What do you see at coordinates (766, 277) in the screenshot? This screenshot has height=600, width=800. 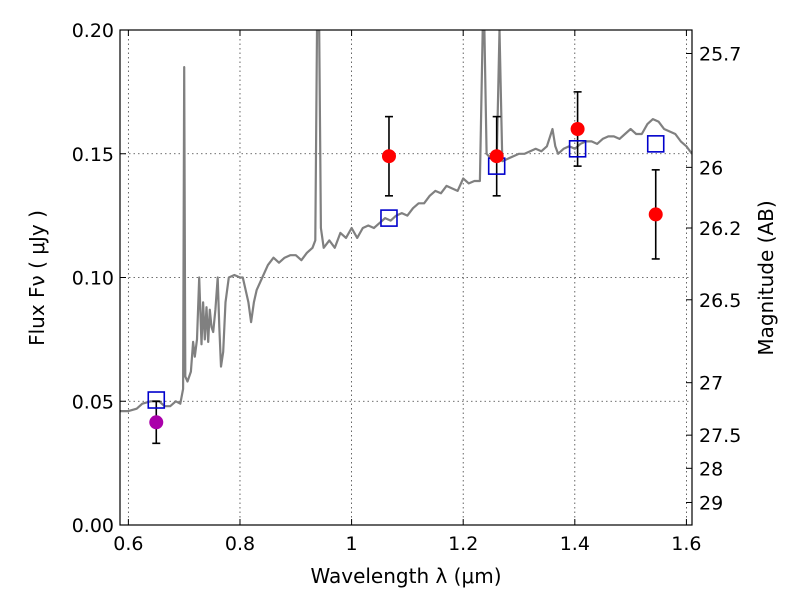 I see `y2-axis-label: Magnitude (AB)` at bounding box center [766, 277].